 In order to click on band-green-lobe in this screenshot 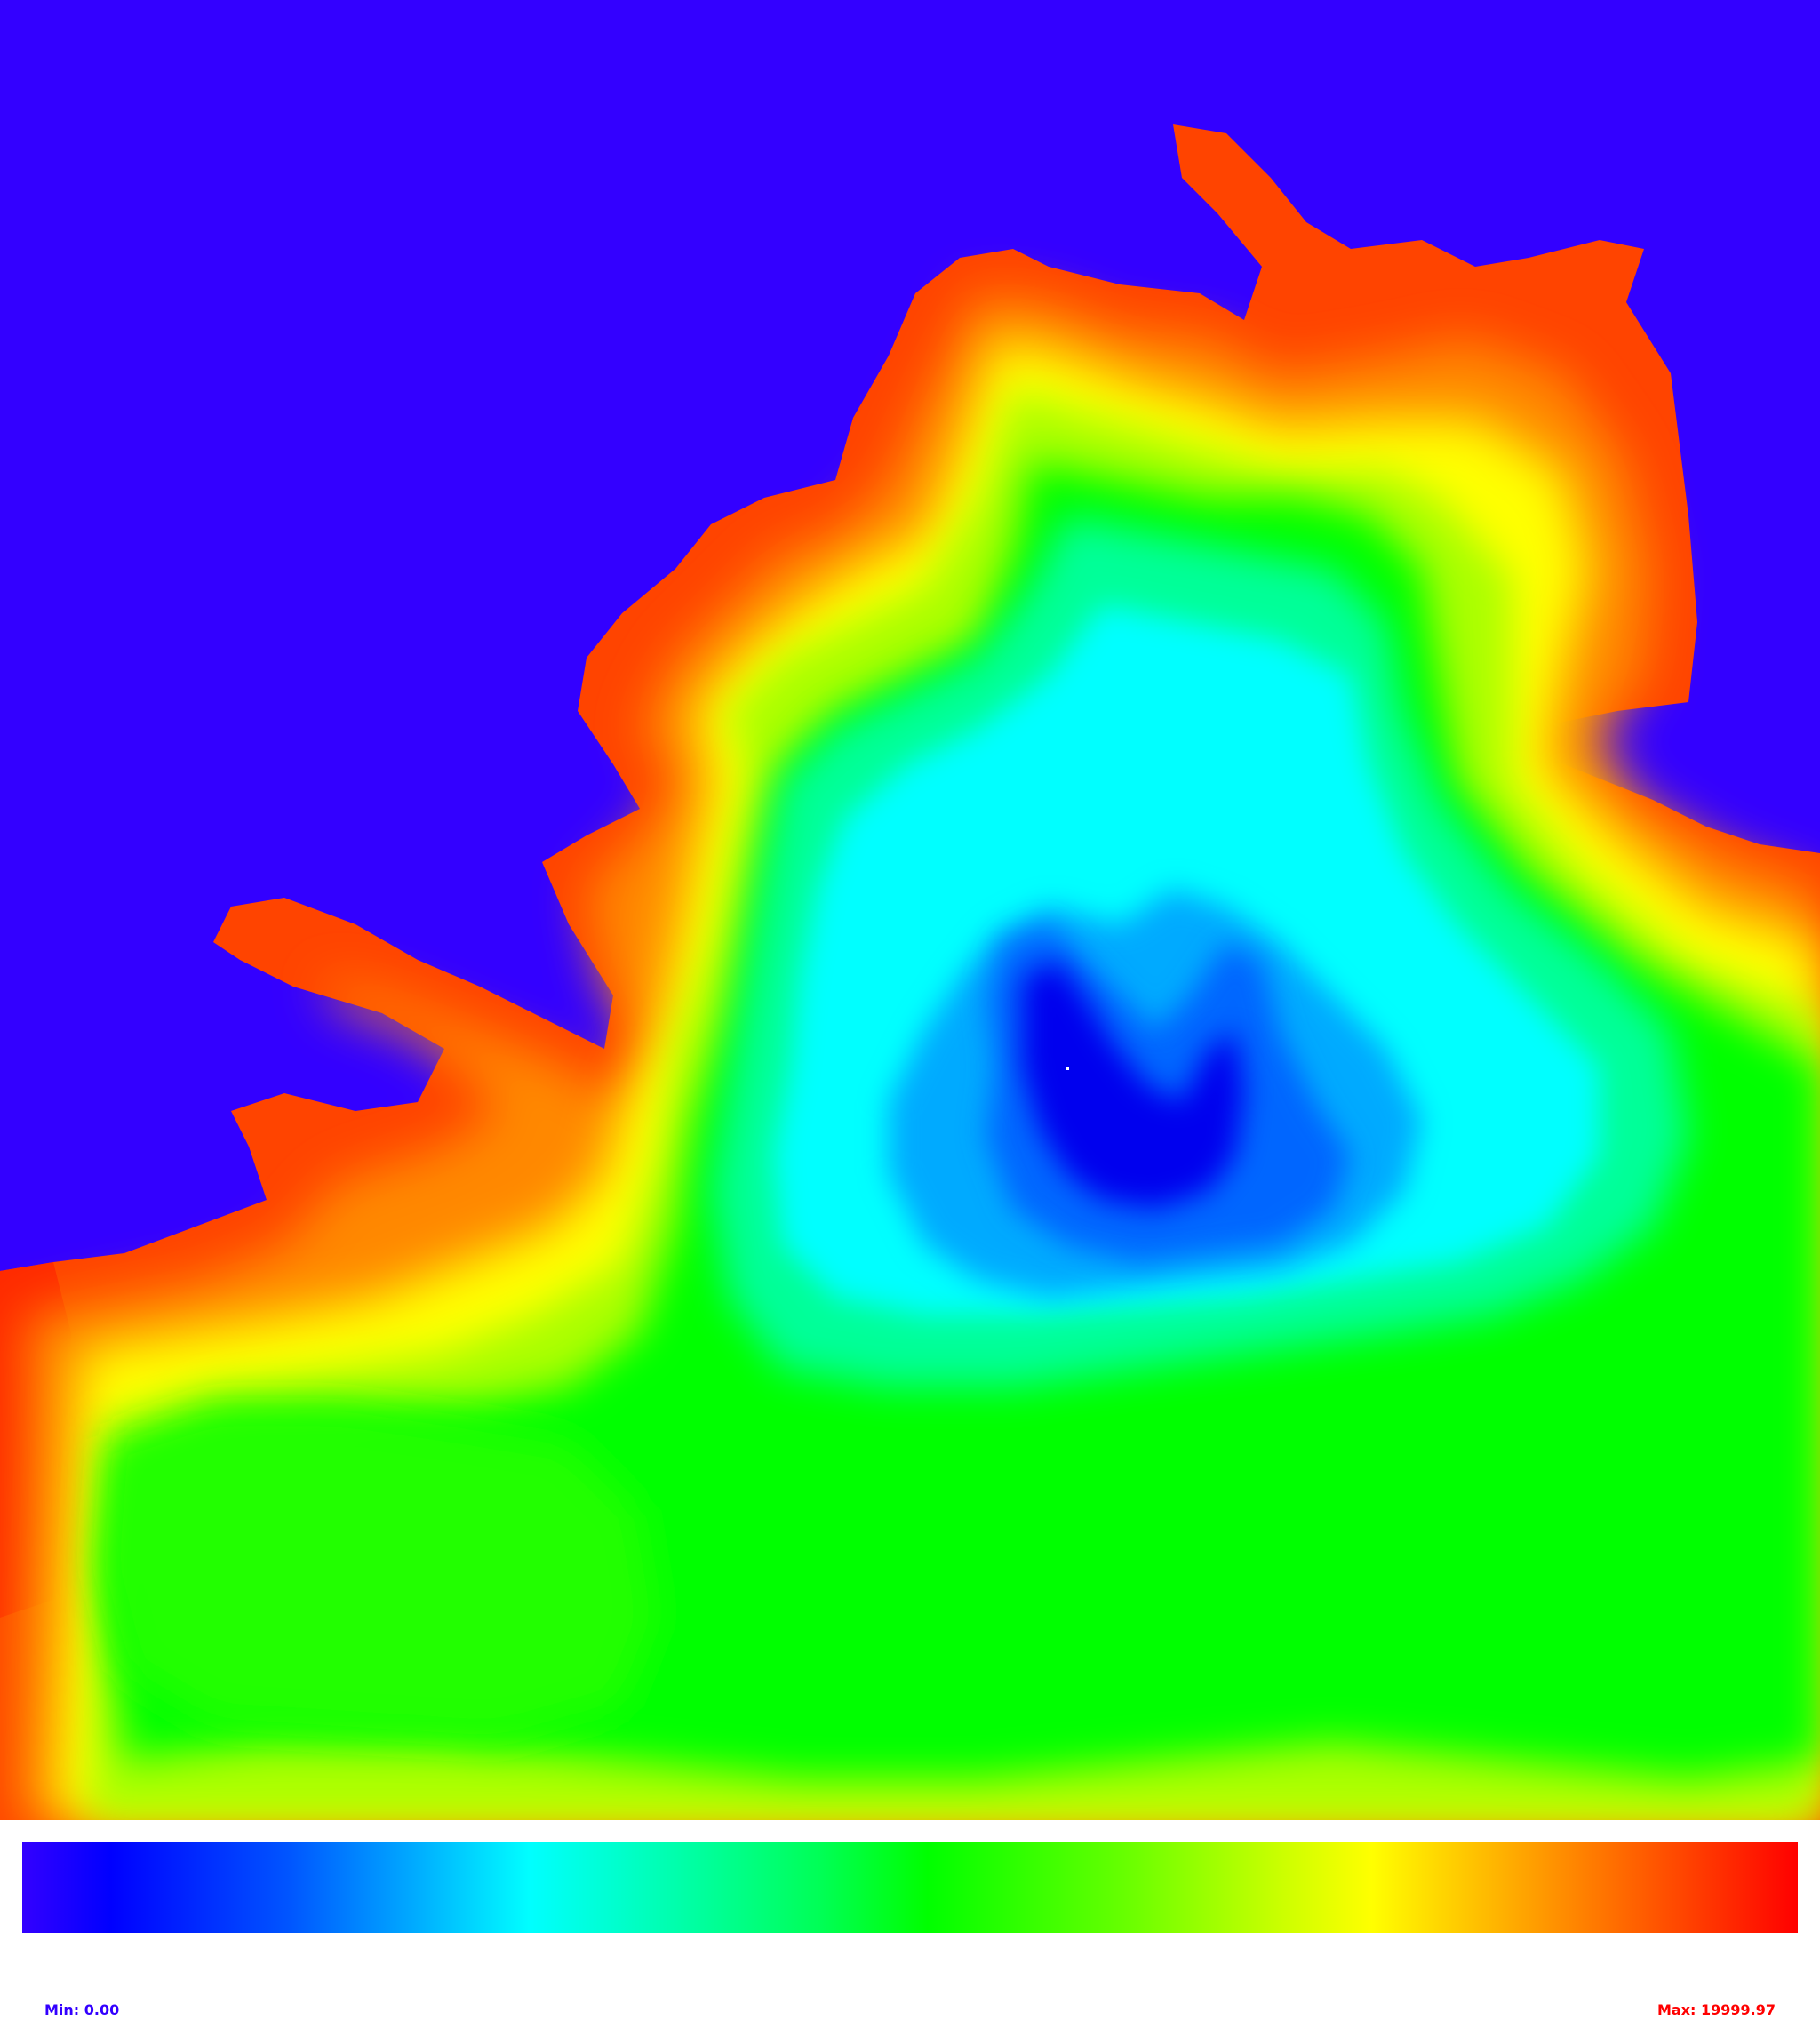, I will do `click(378, 1573)`.